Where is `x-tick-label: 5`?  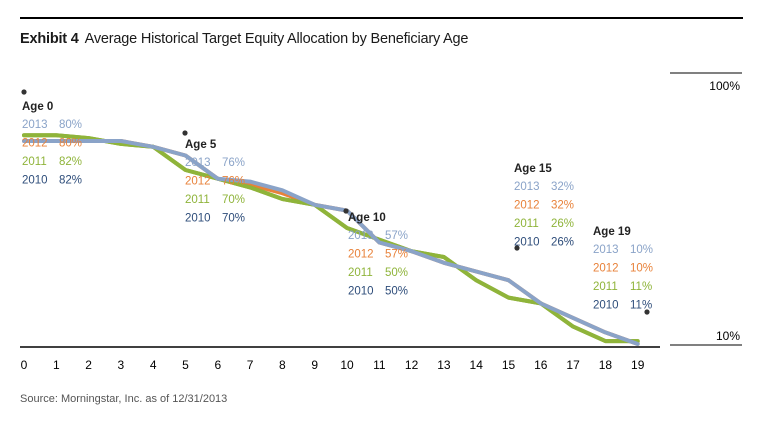 x-tick-label: 5 is located at coordinates (185, 365).